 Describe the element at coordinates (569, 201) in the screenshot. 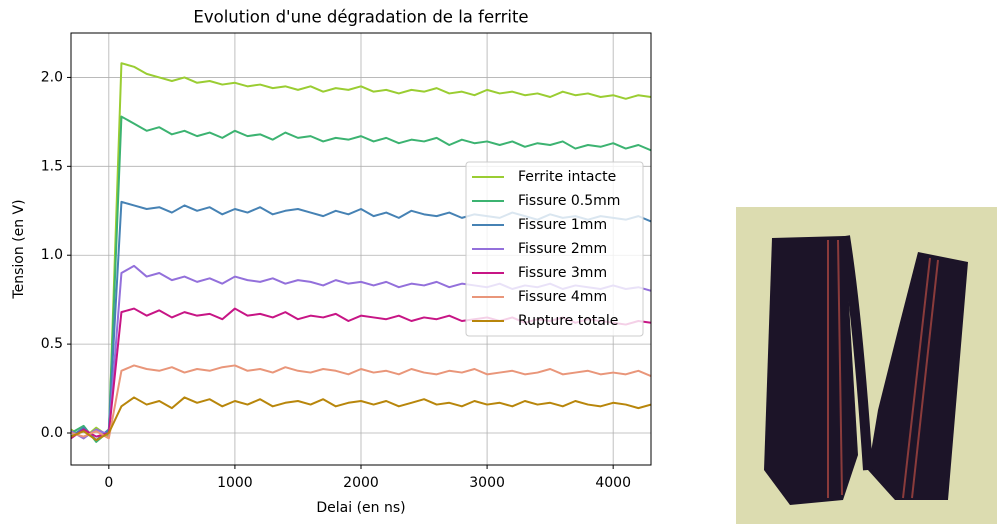

I see `legend-label: Fissure 0.5mm` at that location.